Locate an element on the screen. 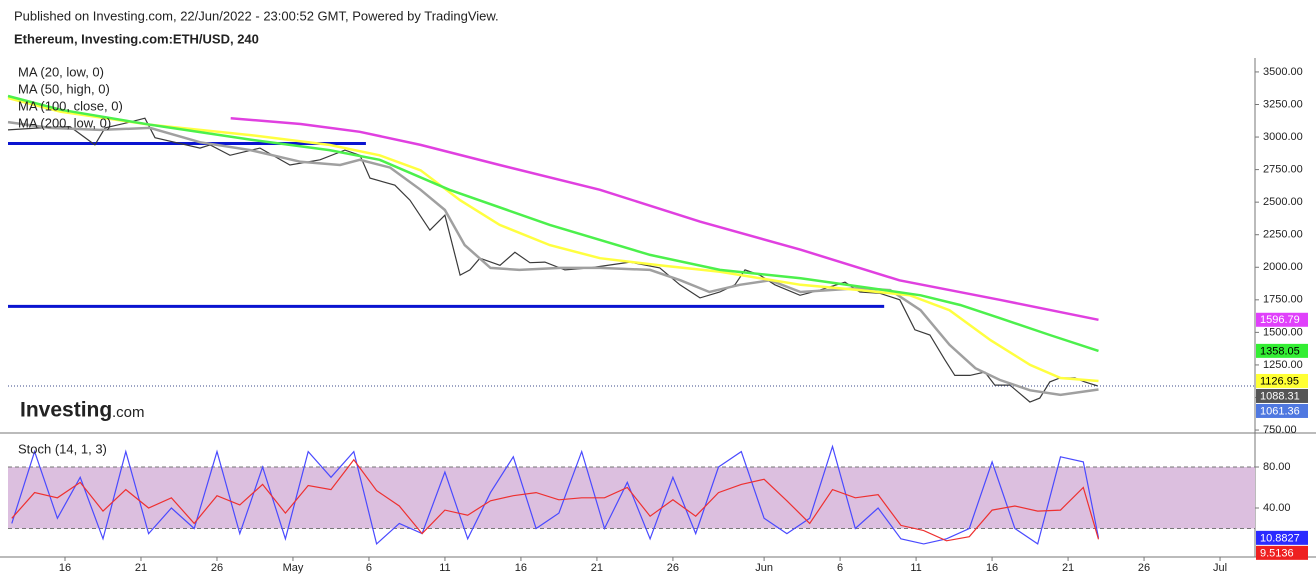 The image size is (1316, 580). price-label: 9.5136 is located at coordinates (1277, 553).